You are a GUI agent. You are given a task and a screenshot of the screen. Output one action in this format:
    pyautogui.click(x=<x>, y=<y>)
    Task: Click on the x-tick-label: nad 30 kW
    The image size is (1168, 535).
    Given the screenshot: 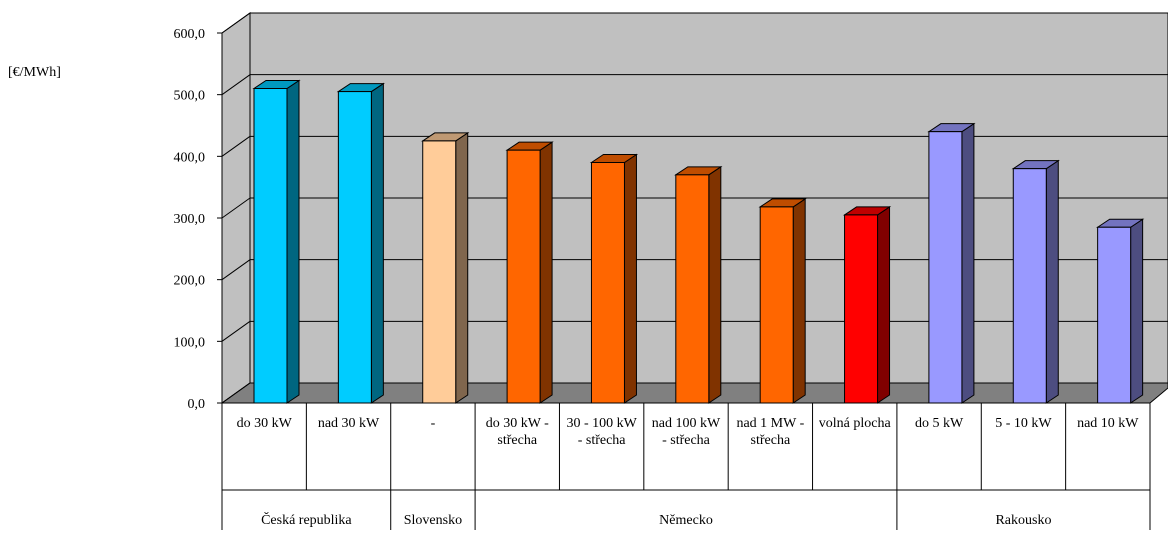 What is the action you would take?
    pyautogui.click(x=348, y=423)
    